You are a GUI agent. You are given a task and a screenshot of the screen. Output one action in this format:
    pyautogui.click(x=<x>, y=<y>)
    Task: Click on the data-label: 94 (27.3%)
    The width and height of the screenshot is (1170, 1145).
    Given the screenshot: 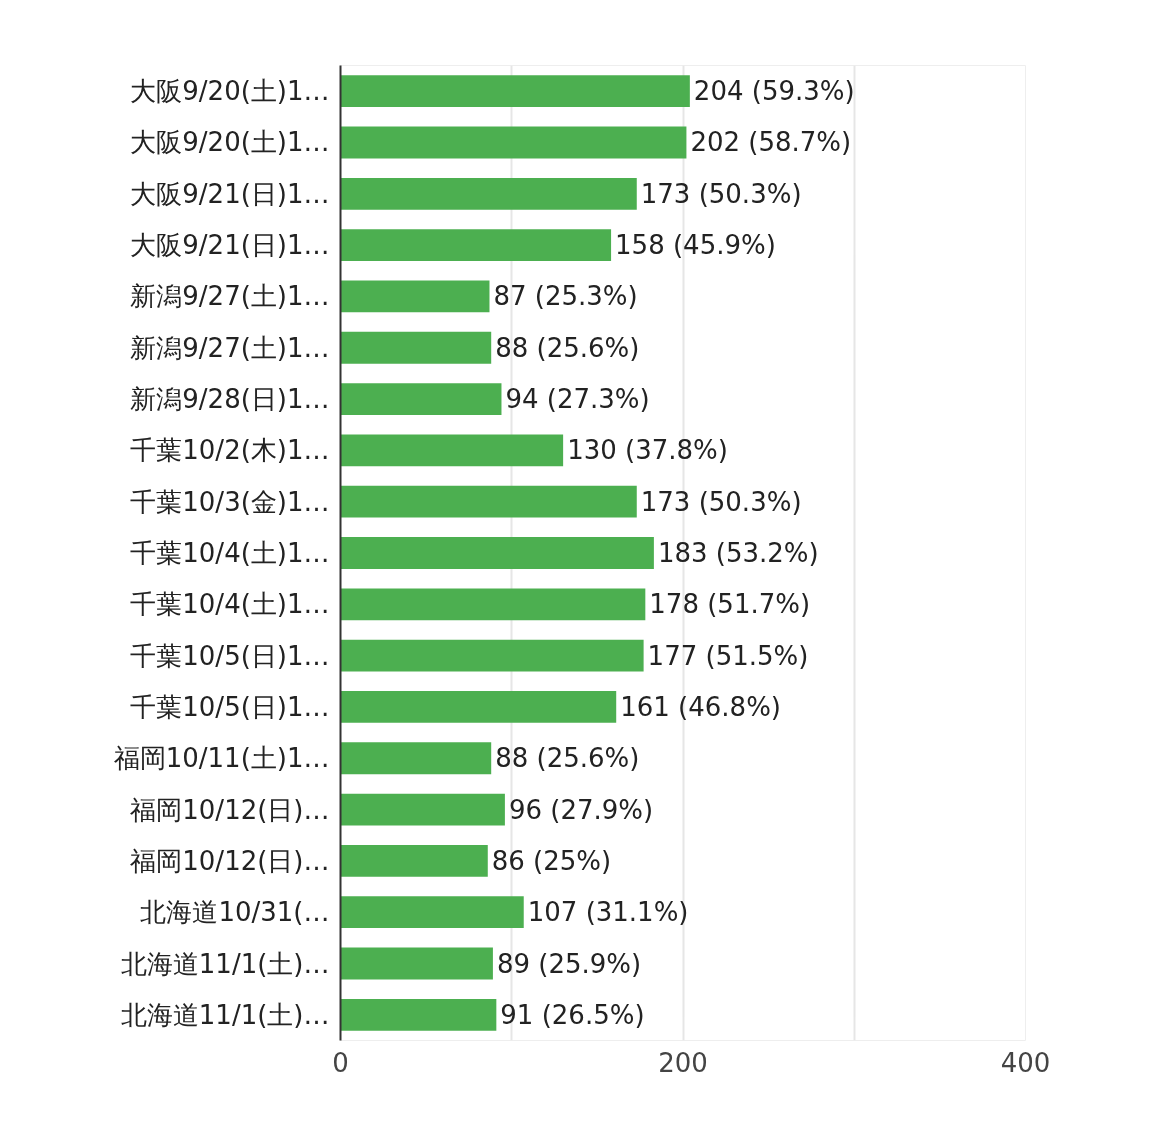 What is the action you would take?
    pyautogui.click(x=577, y=399)
    